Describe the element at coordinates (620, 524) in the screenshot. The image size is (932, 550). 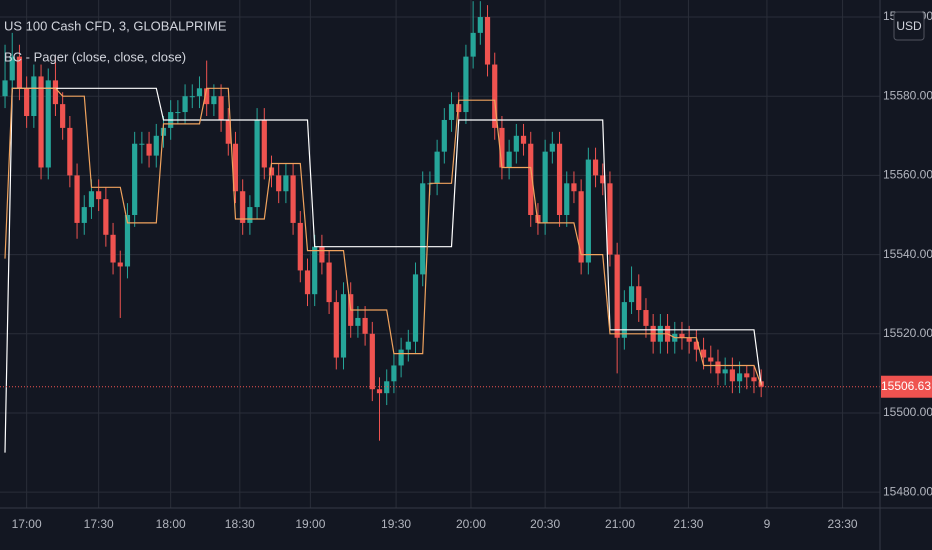
I see `x-tick-label: 21:00` at that location.